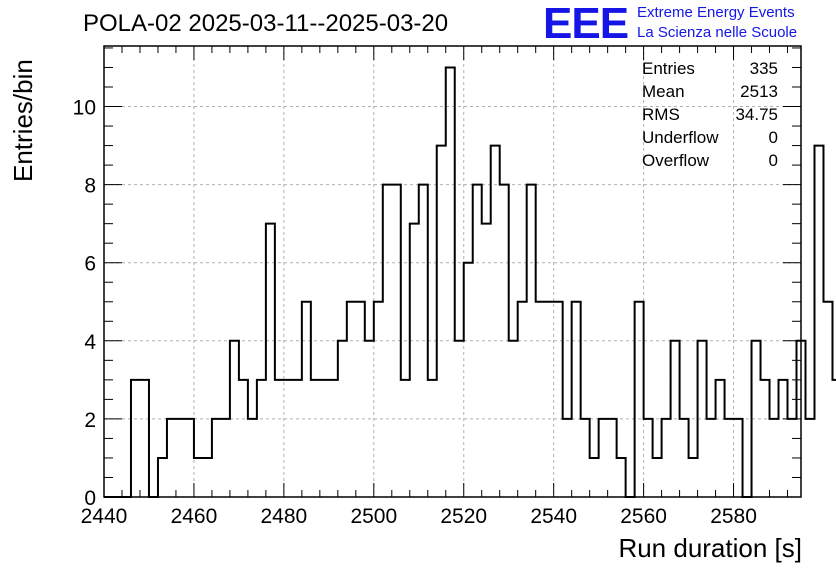  What do you see at coordinates (553, 516) in the screenshot?
I see `x-tick-label: 2540` at bounding box center [553, 516].